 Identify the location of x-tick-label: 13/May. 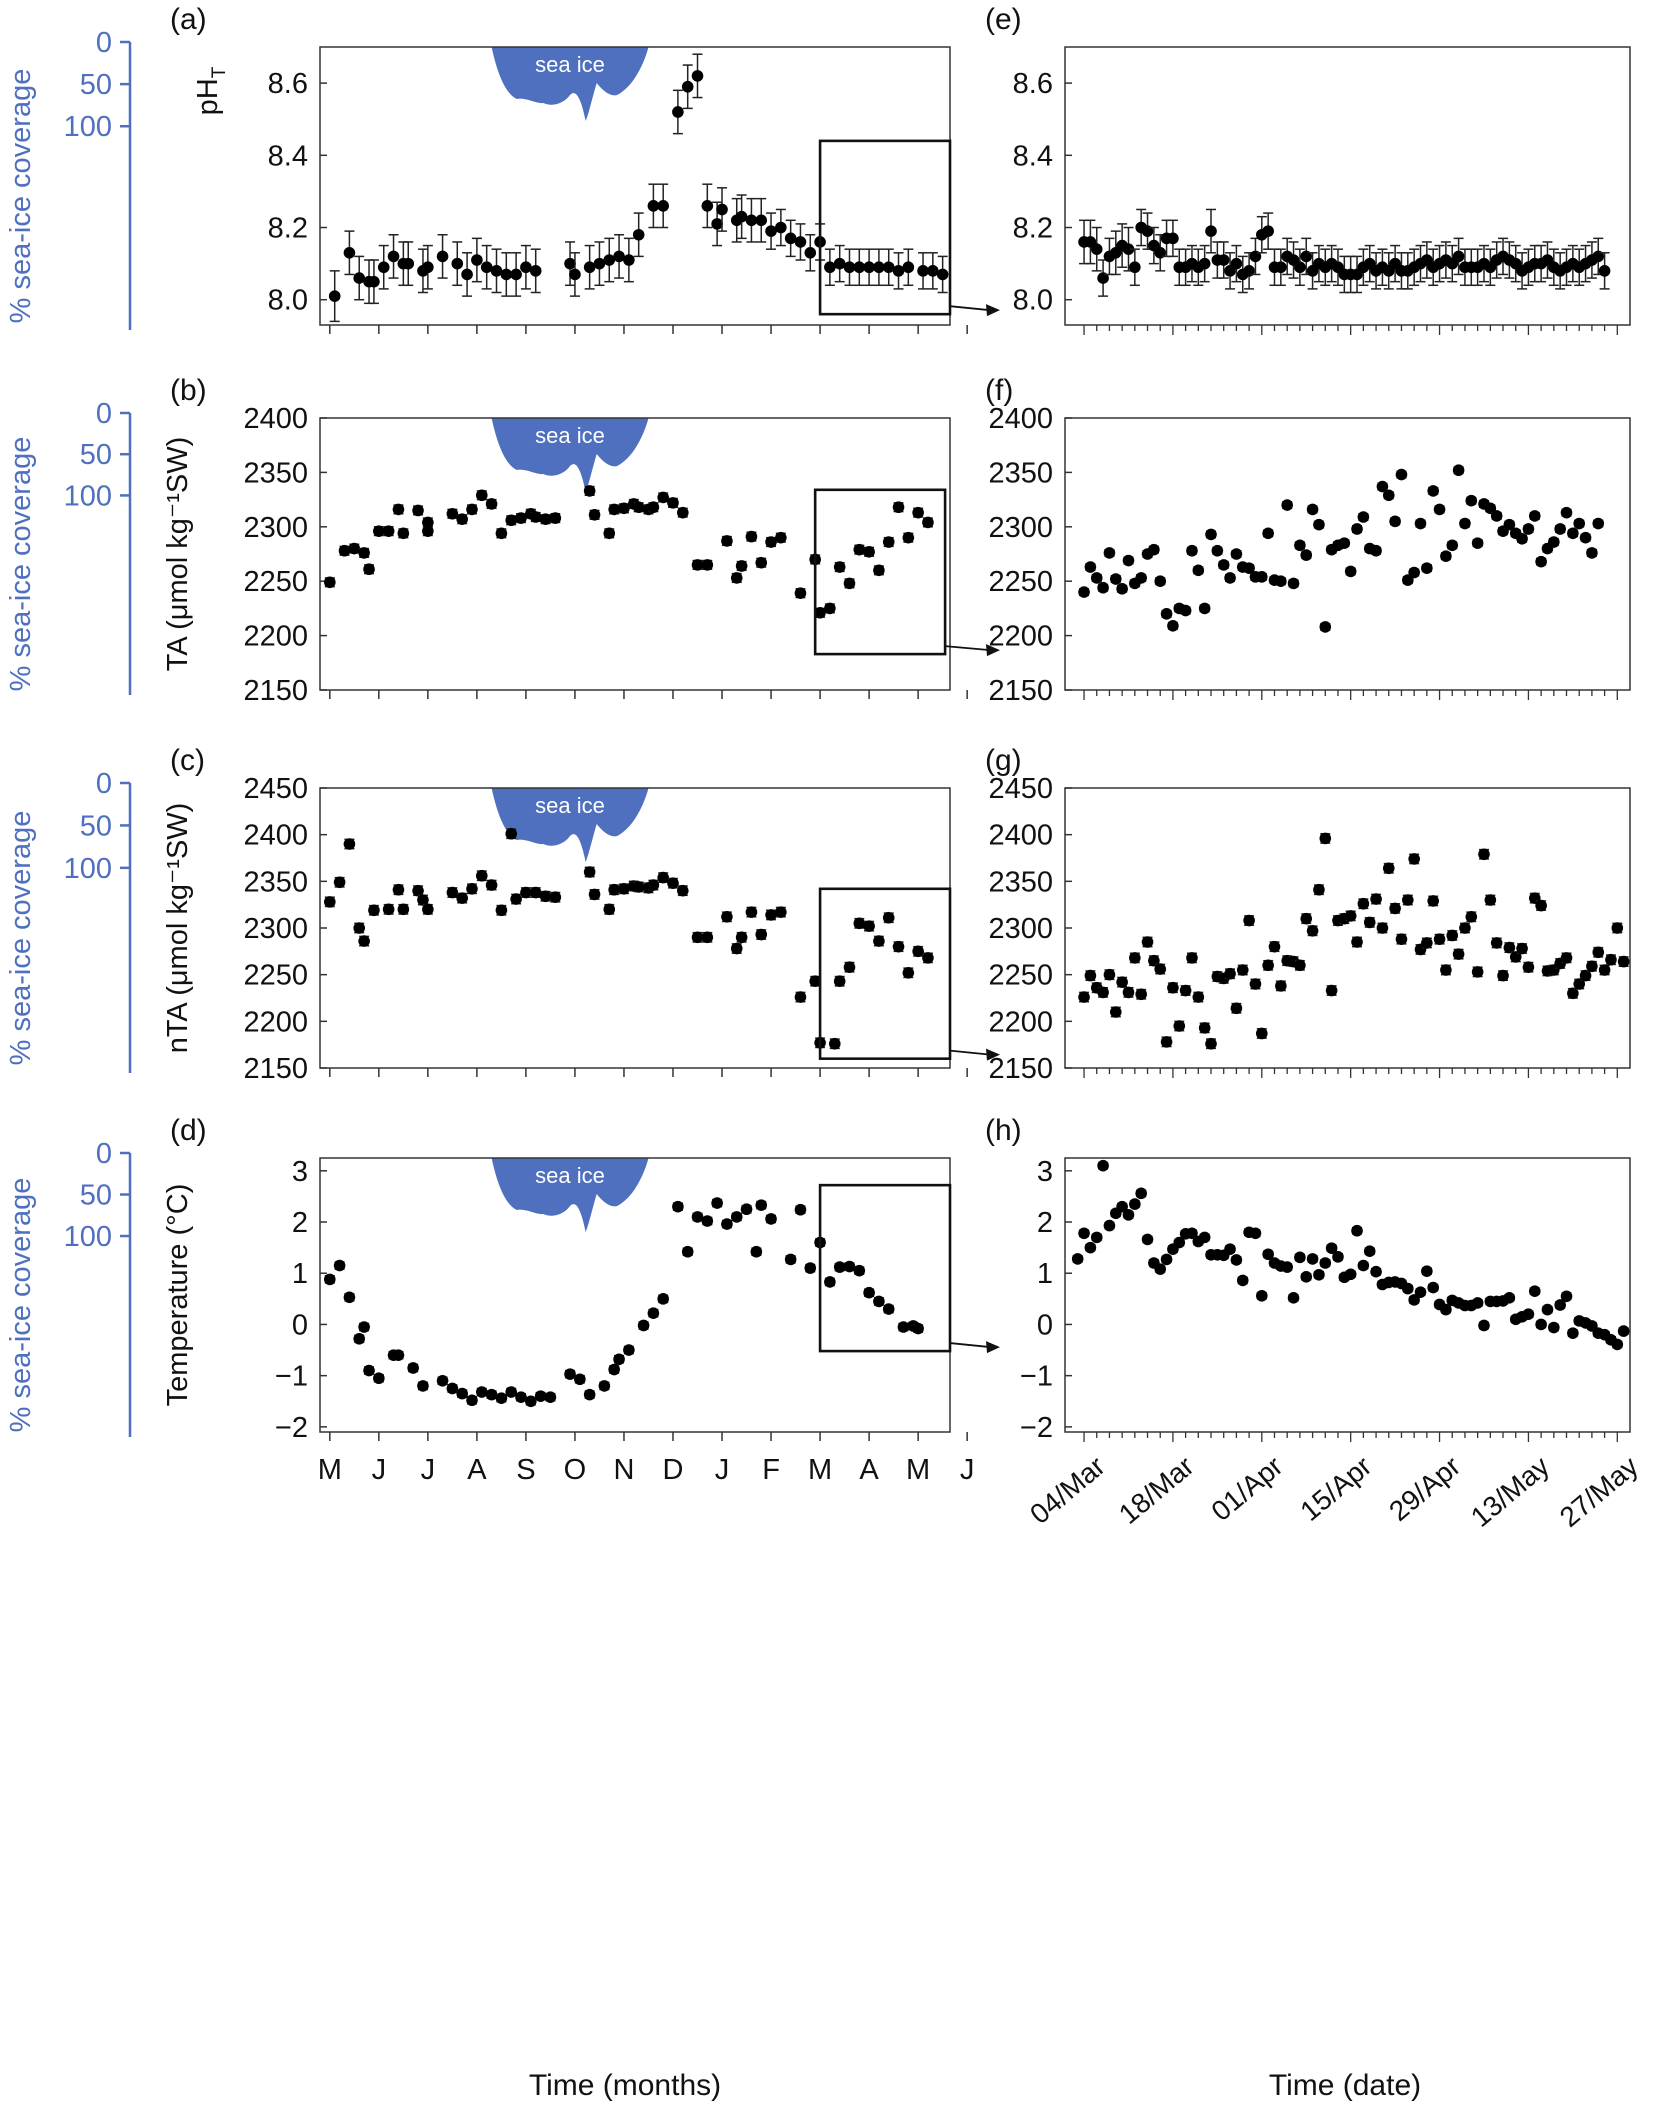
(1510, 1491).